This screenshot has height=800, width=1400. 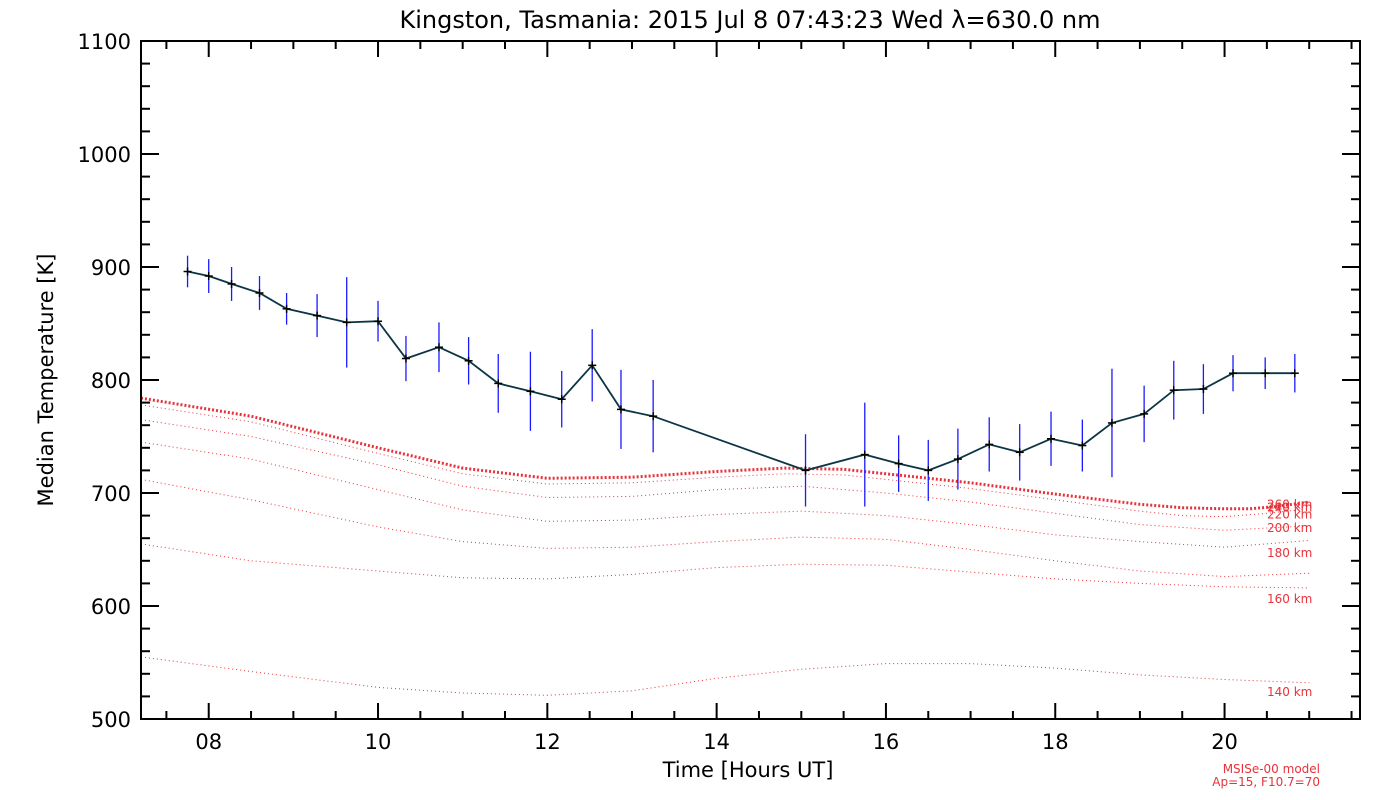 I want to click on y-tick-label: 700, so click(x=111, y=494).